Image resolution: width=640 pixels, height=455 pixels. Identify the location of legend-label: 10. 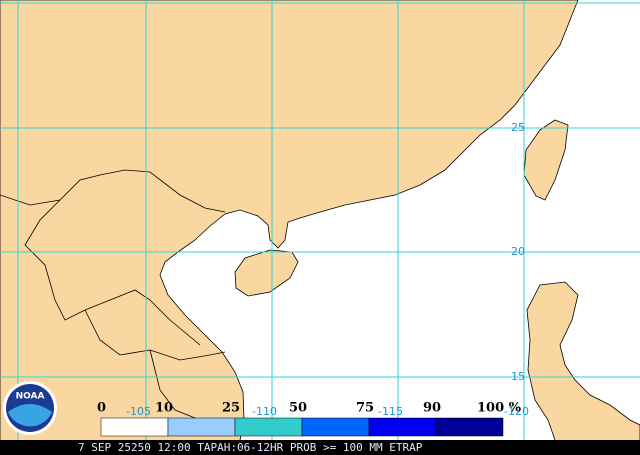
(164, 408).